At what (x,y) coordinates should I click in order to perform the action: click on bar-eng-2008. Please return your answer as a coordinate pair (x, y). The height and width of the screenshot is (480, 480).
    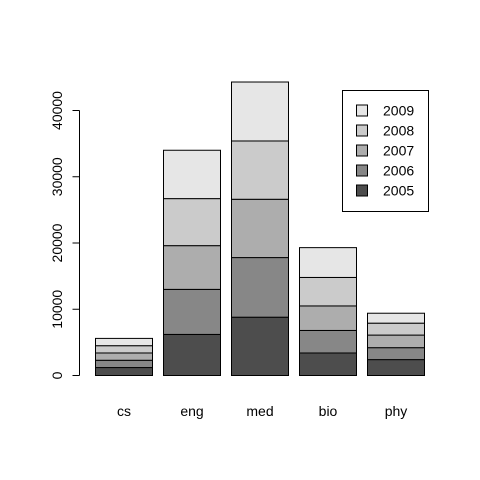
    Looking at the image, I should click on (192, 222).